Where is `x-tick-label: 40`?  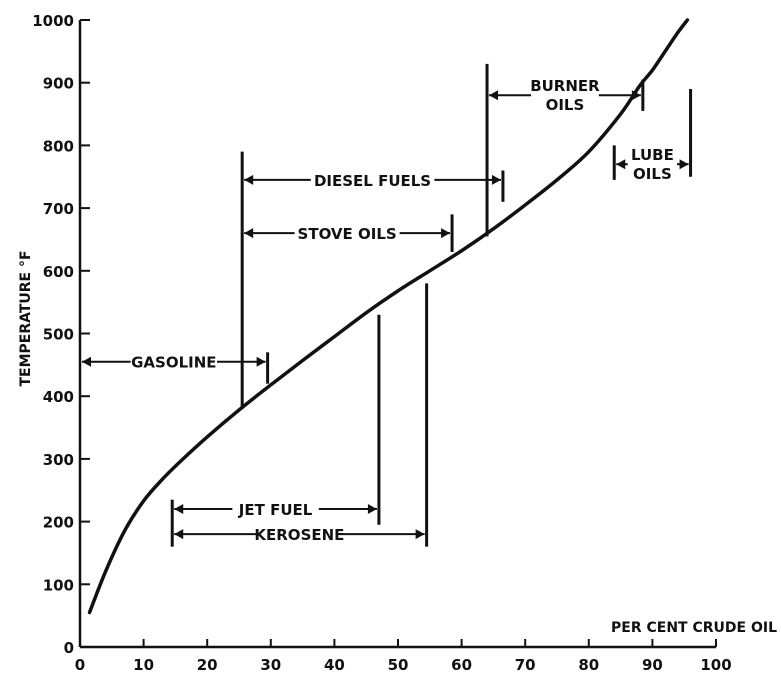
x-tick-label: 40 is located at coordinates (334, 665).